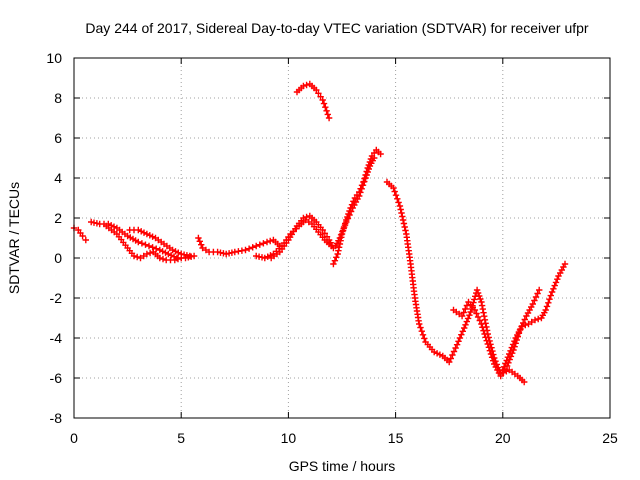  What do you see at coordinates (58, 258) in the screenshot?
I see `y-tick-label: 0` at bounding box center [58, 258].